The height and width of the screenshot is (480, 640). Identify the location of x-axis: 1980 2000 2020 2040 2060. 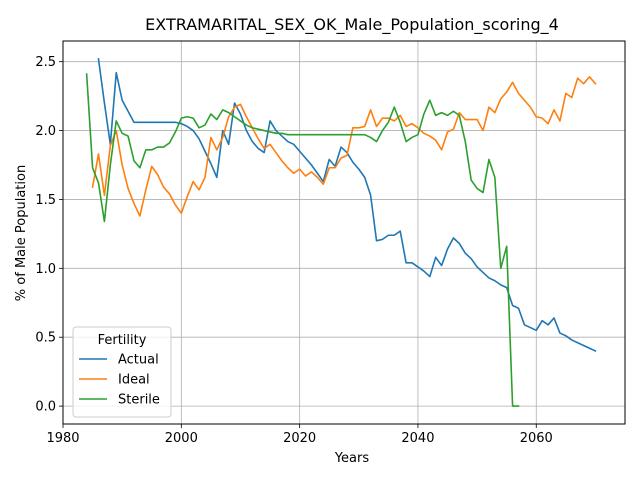
(299, 435).